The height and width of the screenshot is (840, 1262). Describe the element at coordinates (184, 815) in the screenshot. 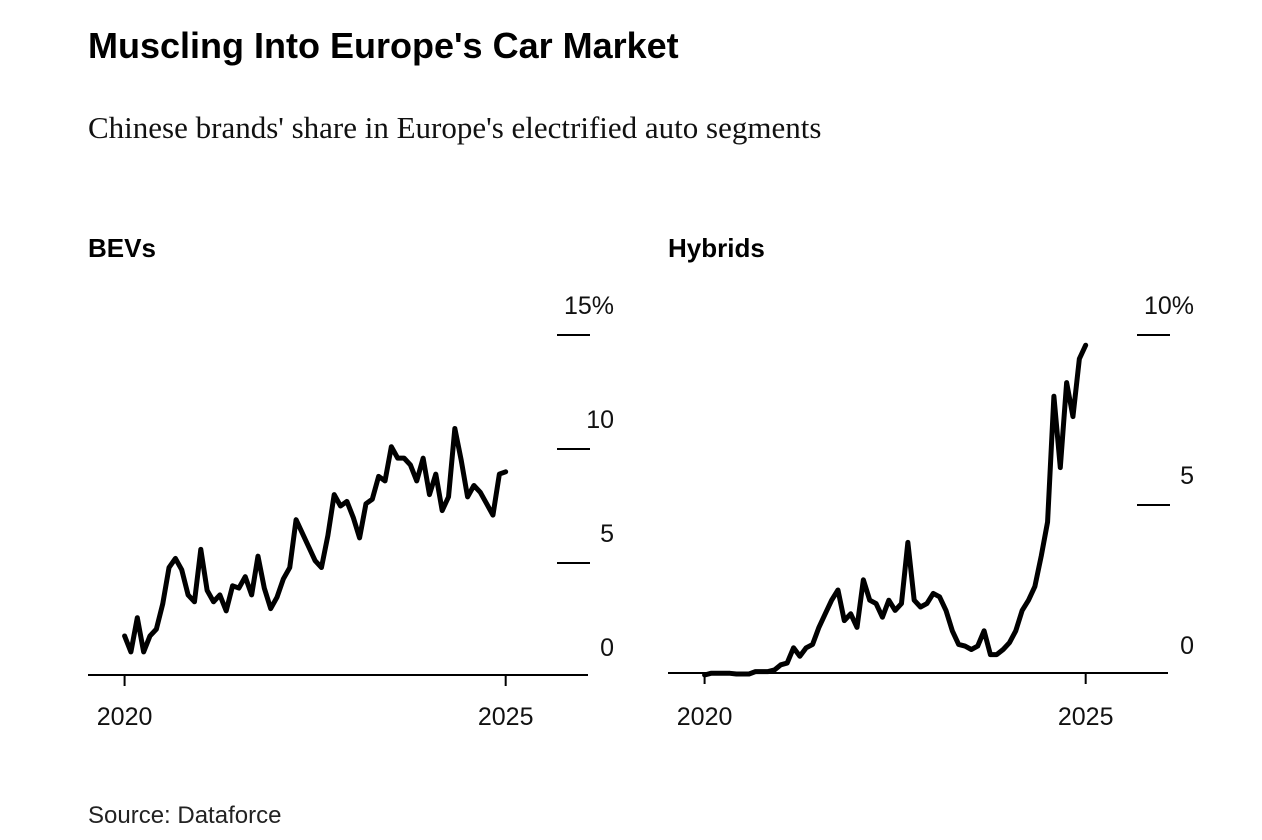

I see `source: Source: Dataforce` at that location.